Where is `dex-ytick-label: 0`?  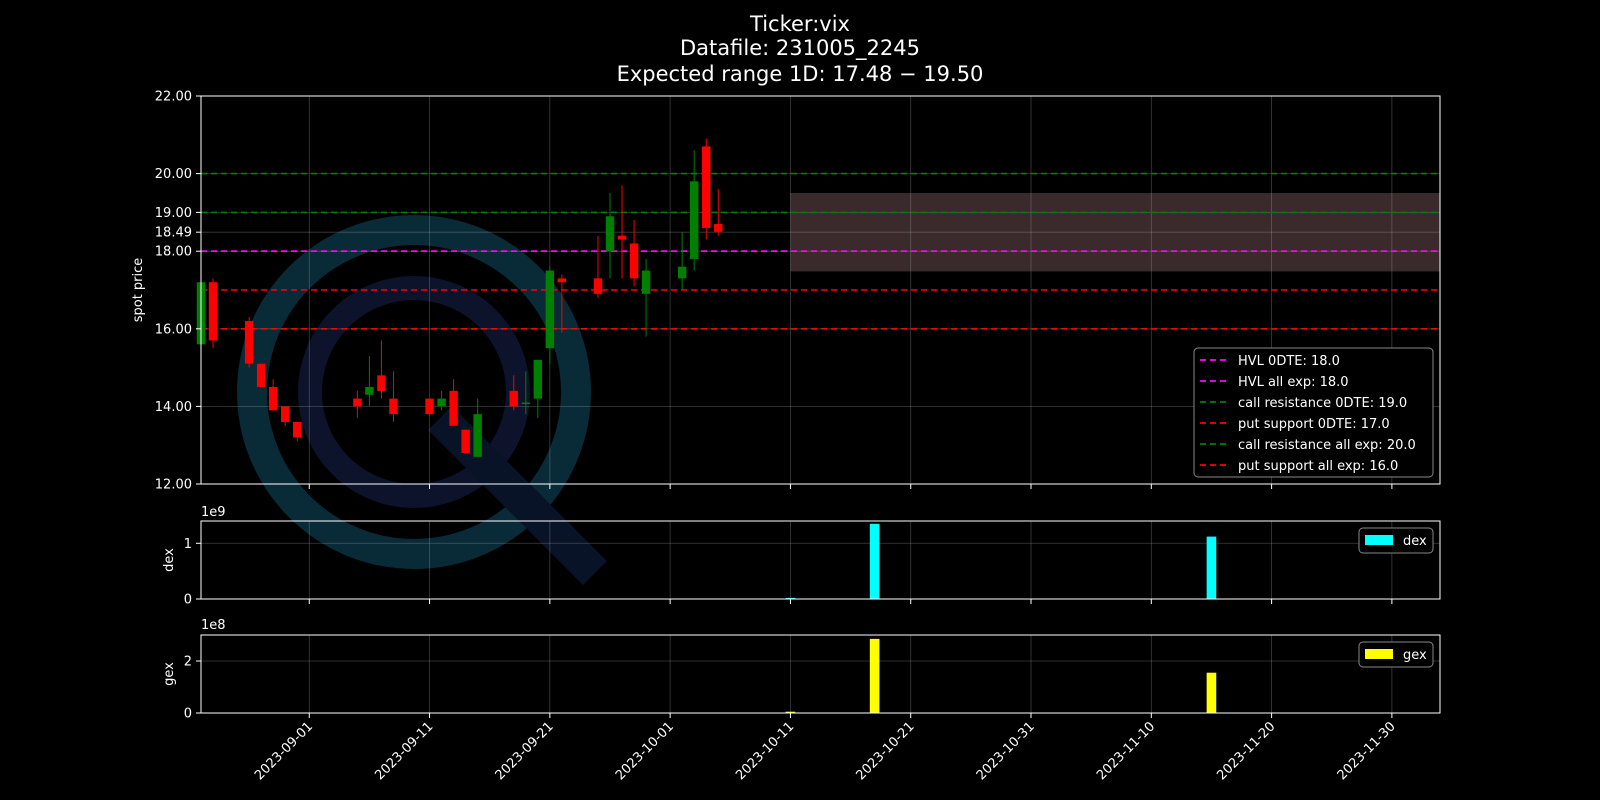 dex-ytick-label: 0 is located at coordinates (188, 600).